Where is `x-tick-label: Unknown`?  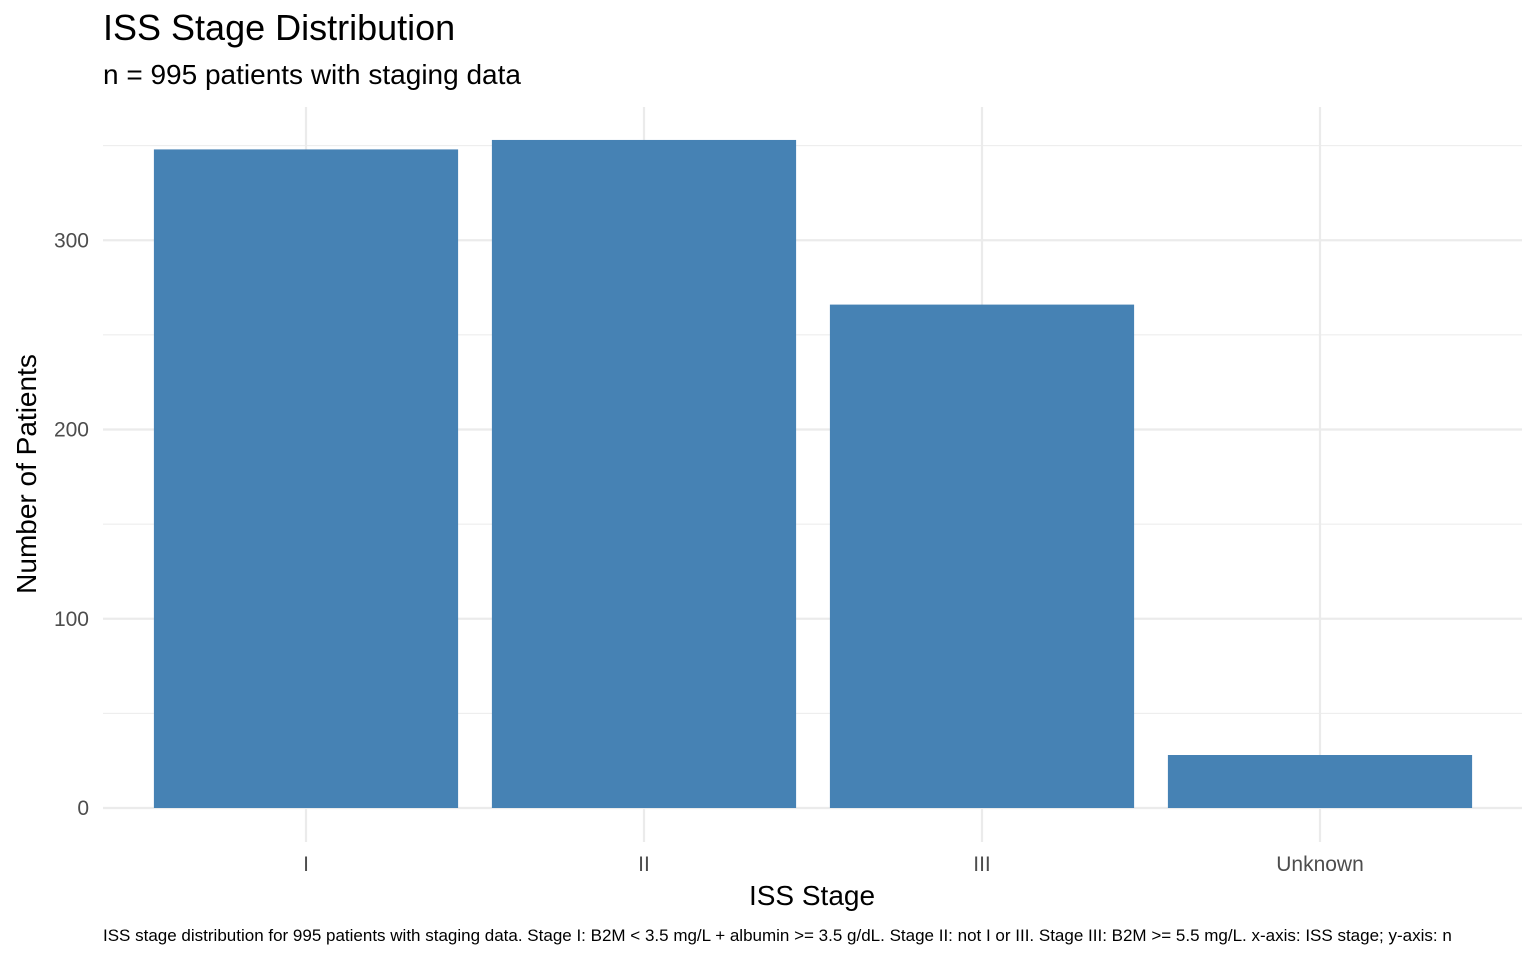
x-tick-label: Unknown is located at coordinates (1320, 864).